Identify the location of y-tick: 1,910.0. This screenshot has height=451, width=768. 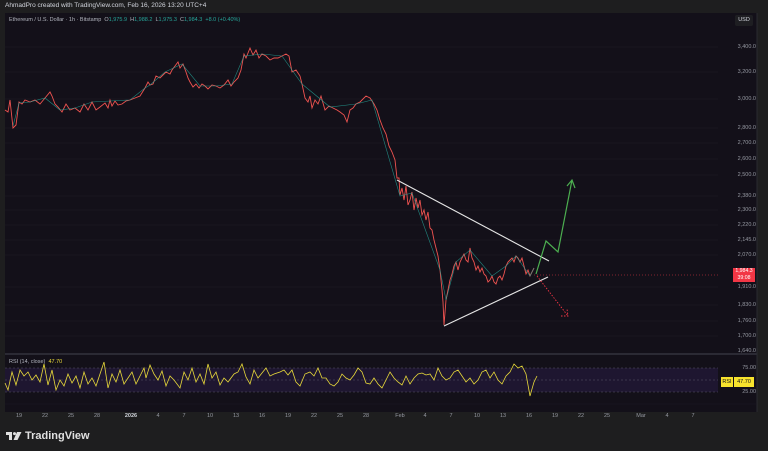
(746, 287).